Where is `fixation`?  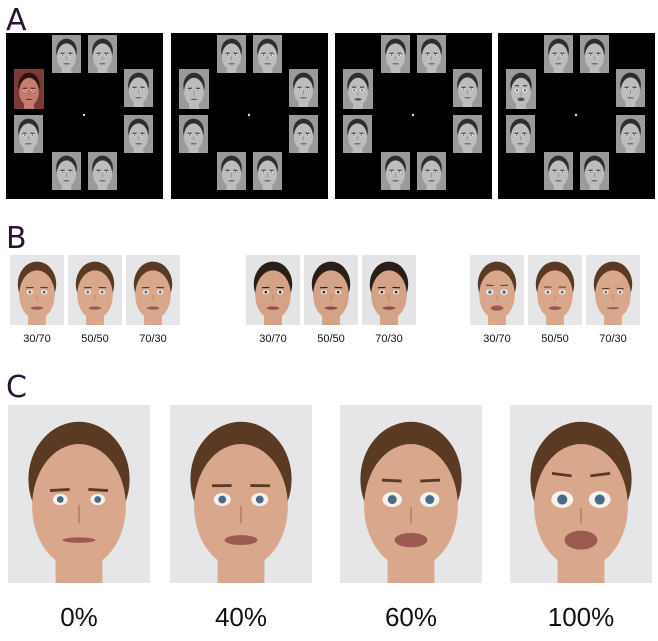 fixation is located at coordinates (249, 115).